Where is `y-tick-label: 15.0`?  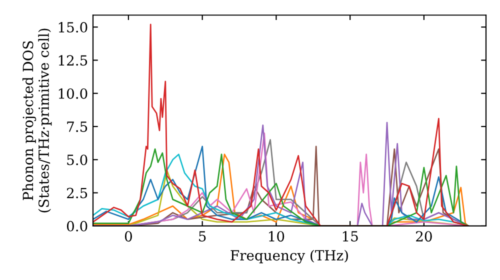 y-tick-label: 15.0 is located at coordinates (73, 27).